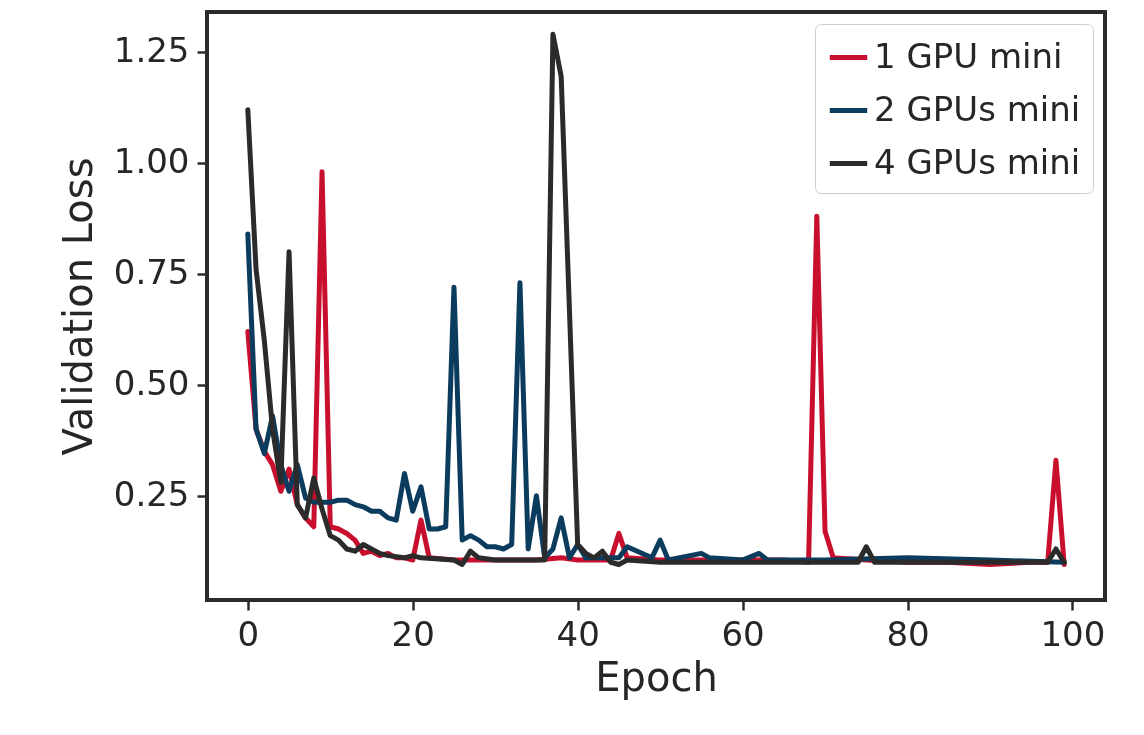 This screenshot has height=735, width=1144. I want to click on x-tick-label: 100, so click(1073, 633).